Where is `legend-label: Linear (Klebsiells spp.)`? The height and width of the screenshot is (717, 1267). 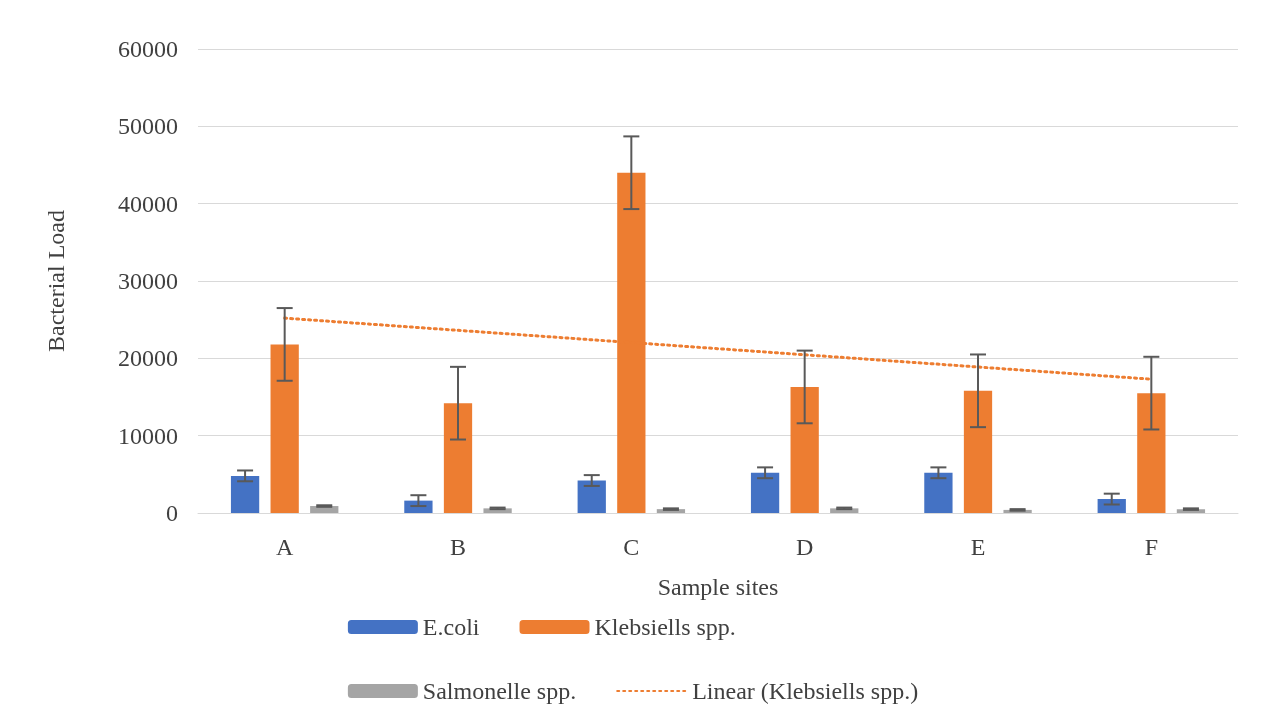 legend-label: Linear (Klebsiells spp.) is located at coordinates (805, 691).